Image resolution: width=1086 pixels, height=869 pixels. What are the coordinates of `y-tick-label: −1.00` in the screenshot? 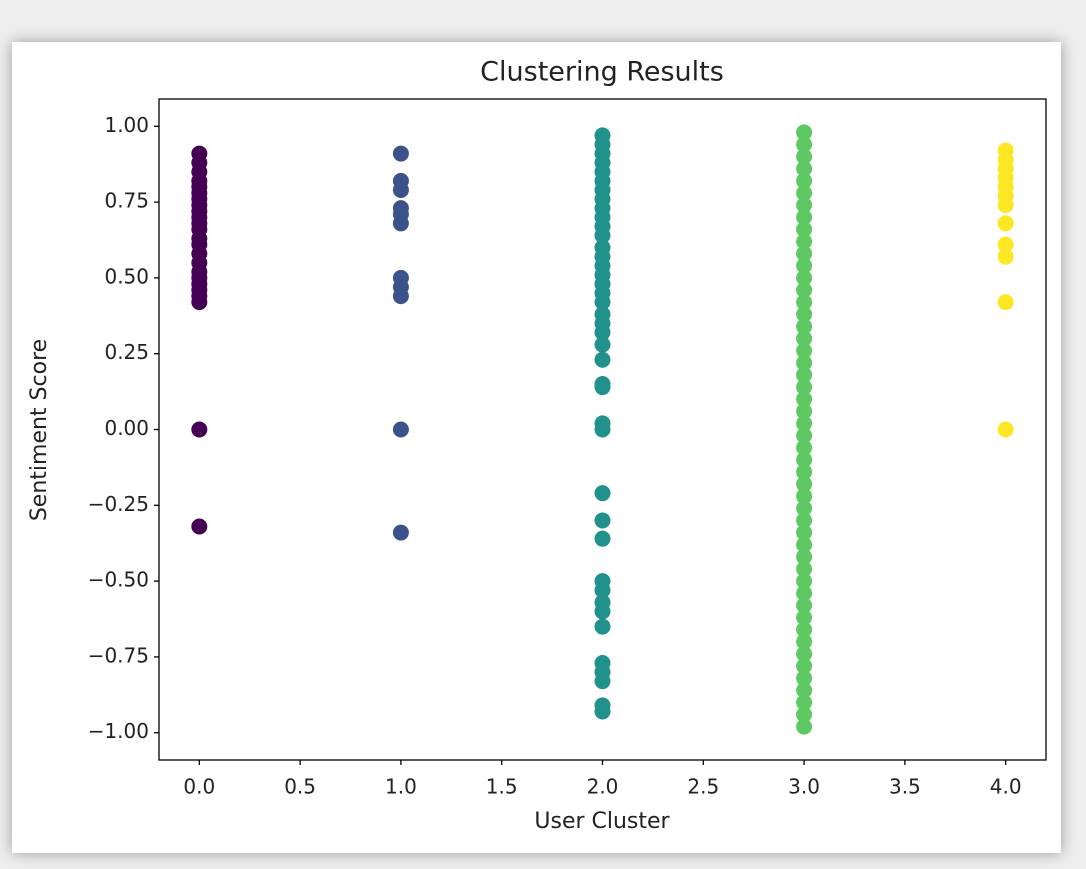 It's located at (118, 731).